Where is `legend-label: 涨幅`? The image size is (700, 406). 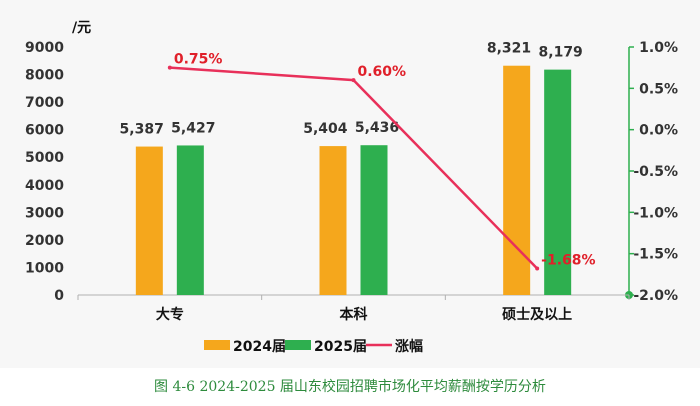
legend-label: 涨幅 is located at coordinates (409, 346).